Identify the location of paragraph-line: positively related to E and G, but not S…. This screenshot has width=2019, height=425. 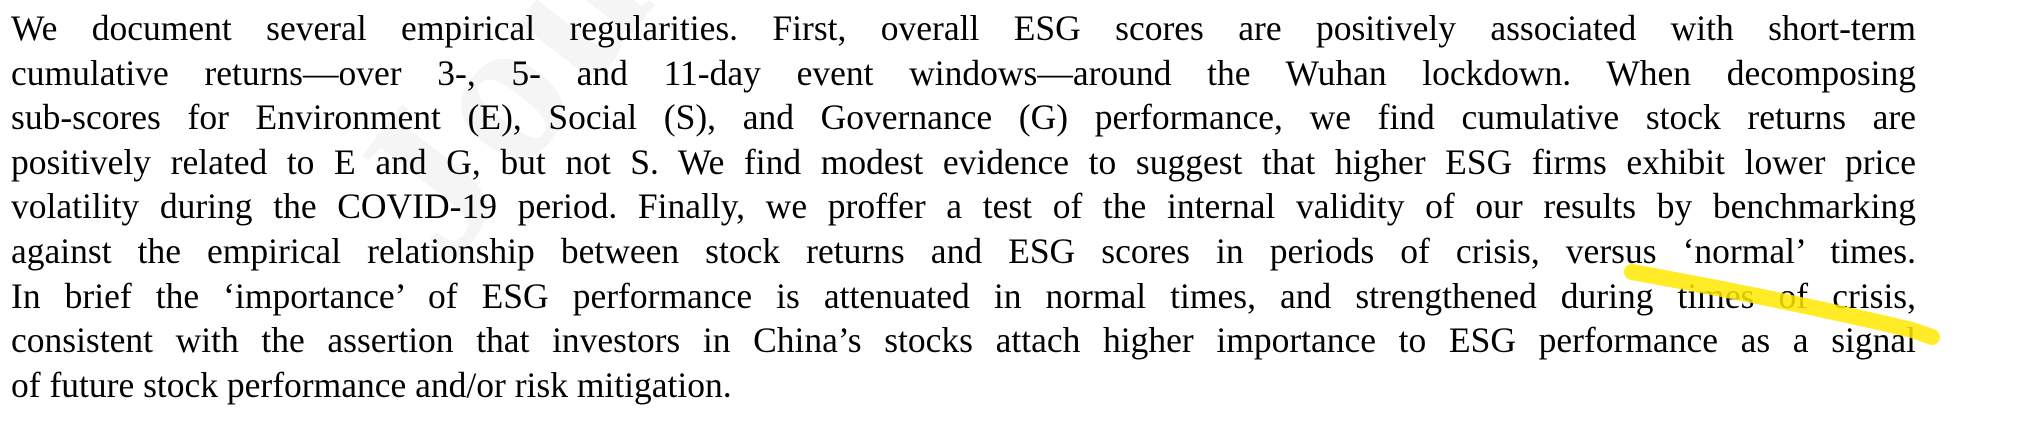
(963, 161).